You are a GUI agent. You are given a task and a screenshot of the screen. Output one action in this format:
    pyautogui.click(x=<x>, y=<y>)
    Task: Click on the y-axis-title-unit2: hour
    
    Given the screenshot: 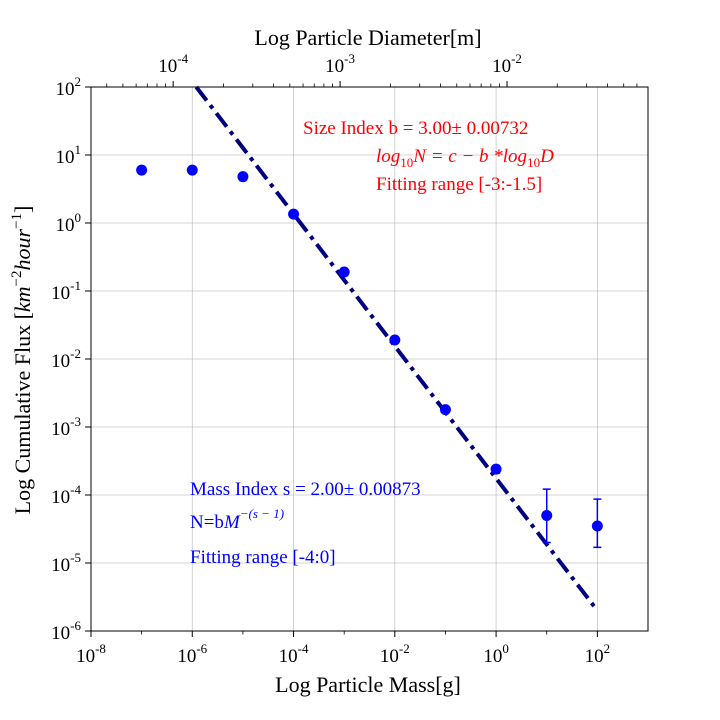 What is the action you would take?
    pyautogui.click(x=22, y=249)
    